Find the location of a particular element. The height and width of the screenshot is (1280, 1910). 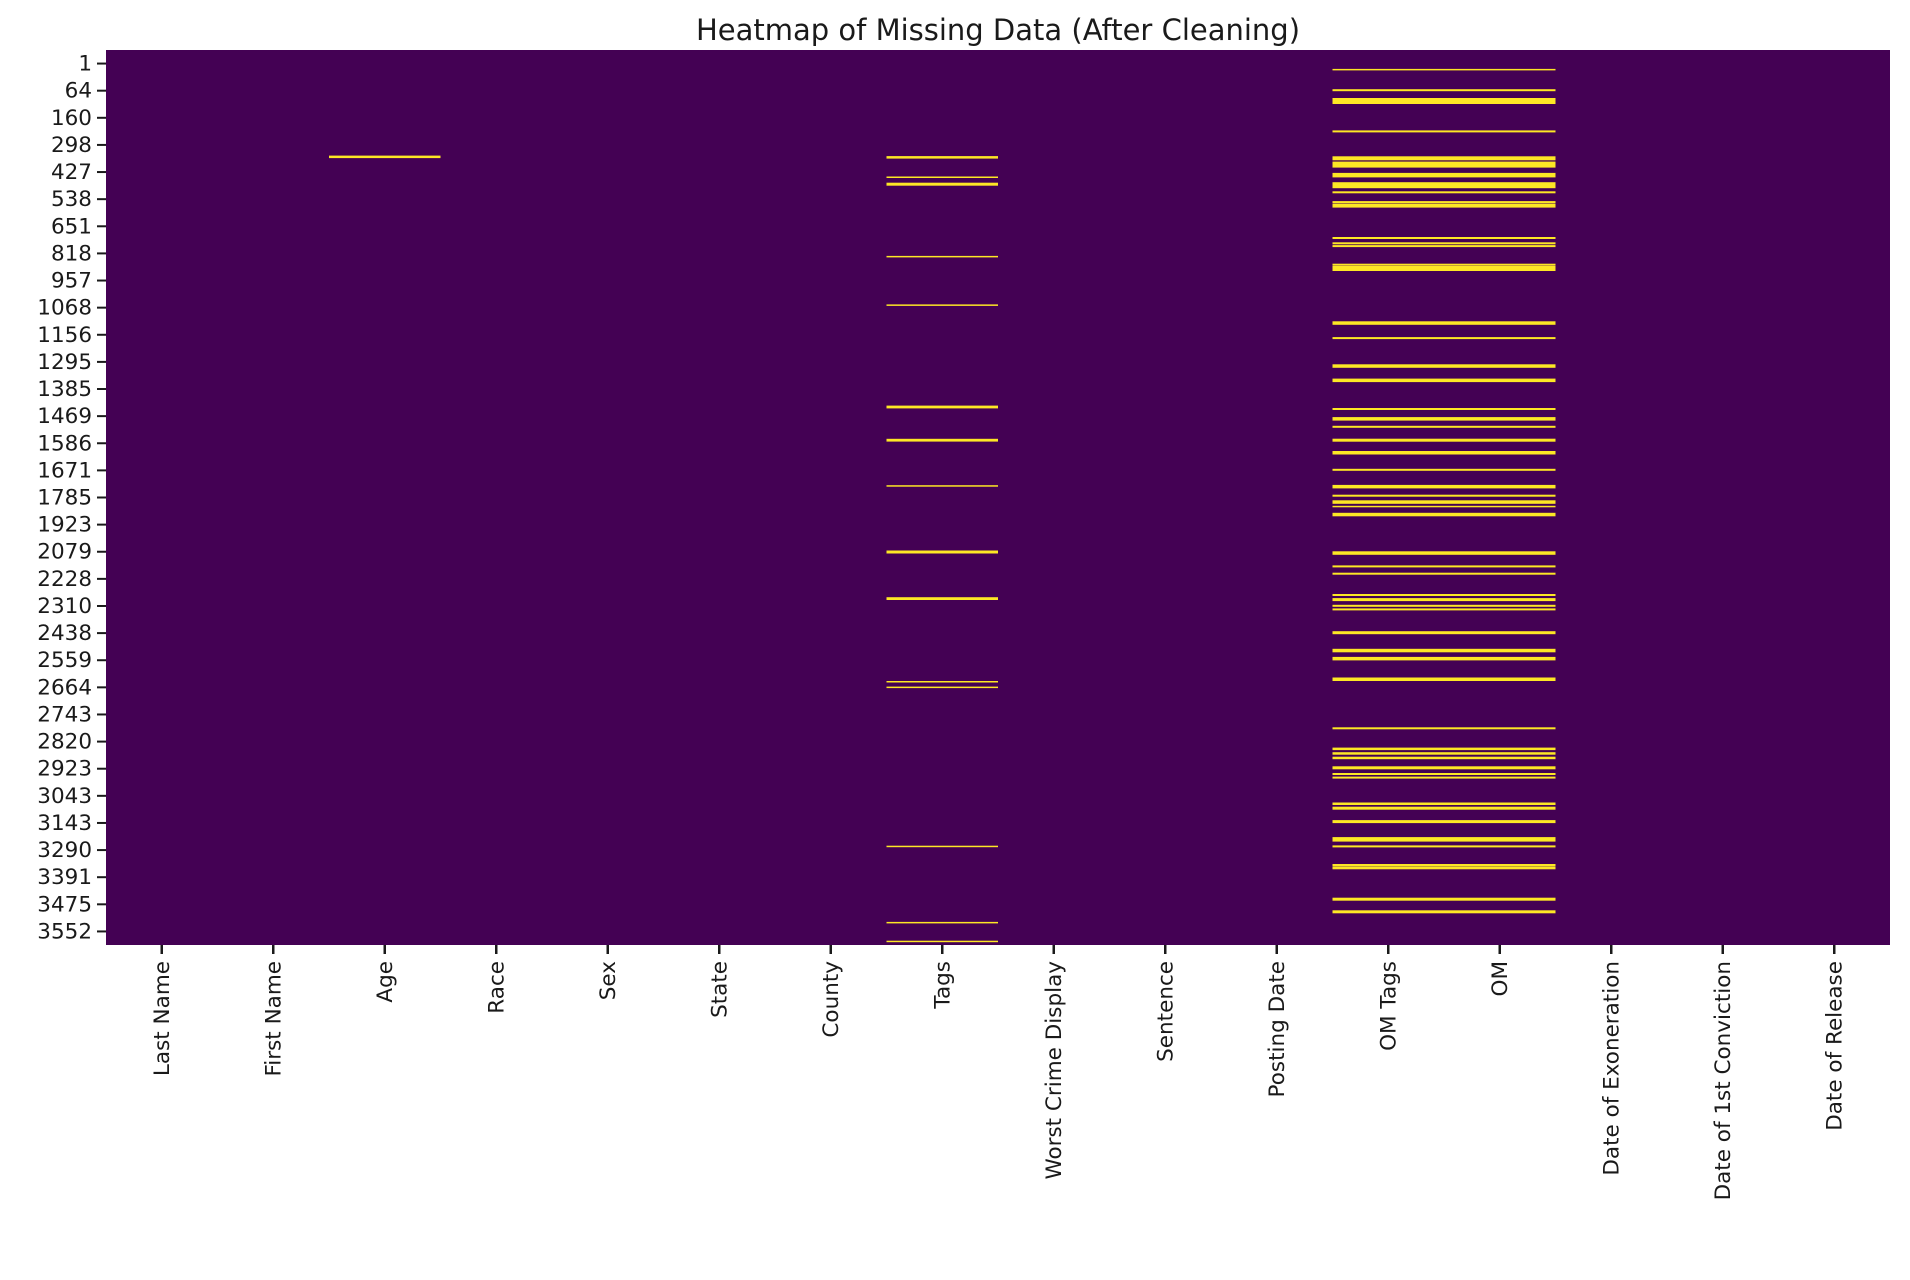

y-tick-label: 2438 is located at coordinates (64, 633).